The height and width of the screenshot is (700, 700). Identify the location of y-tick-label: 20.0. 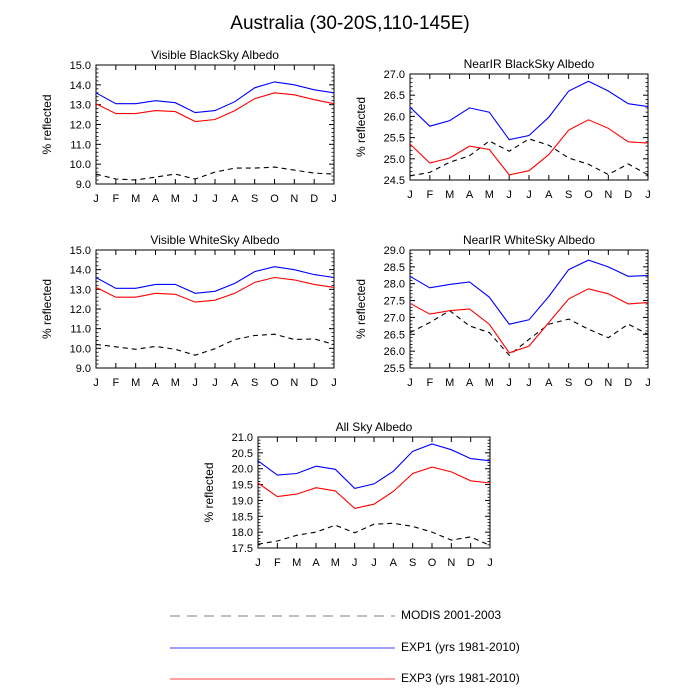
(242, 470).